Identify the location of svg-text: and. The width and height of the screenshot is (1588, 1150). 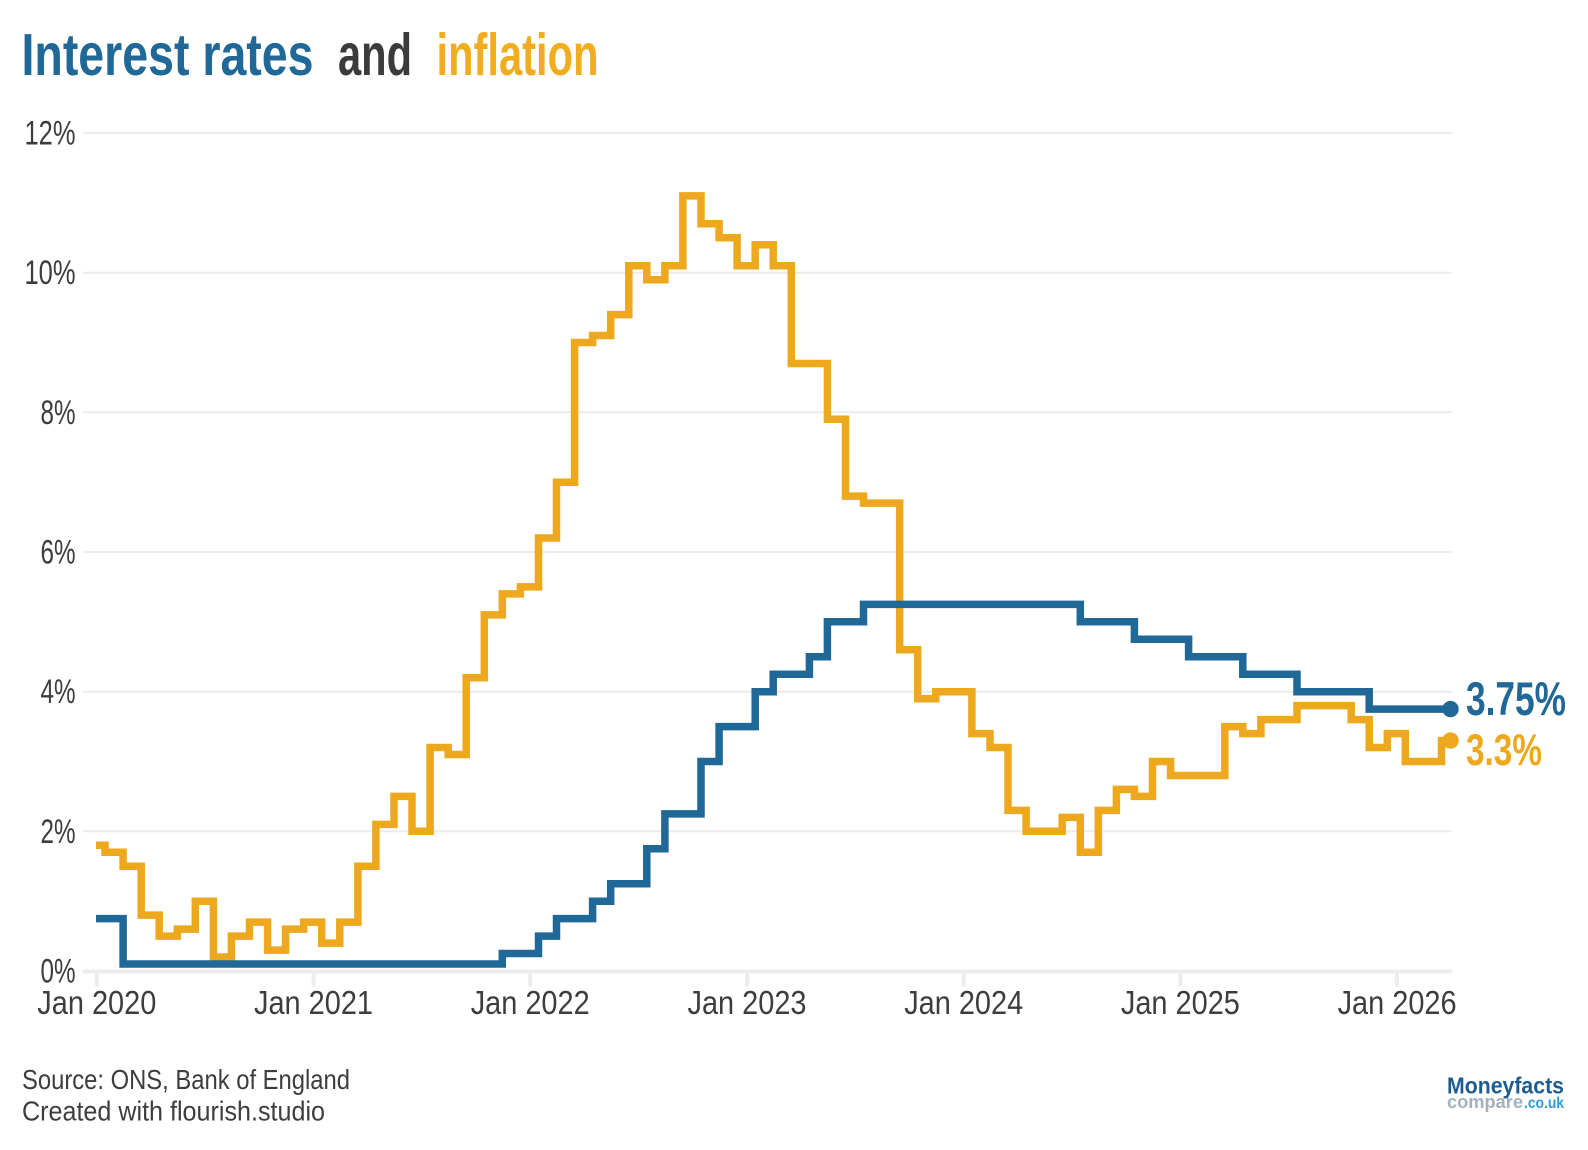
(375, 55).